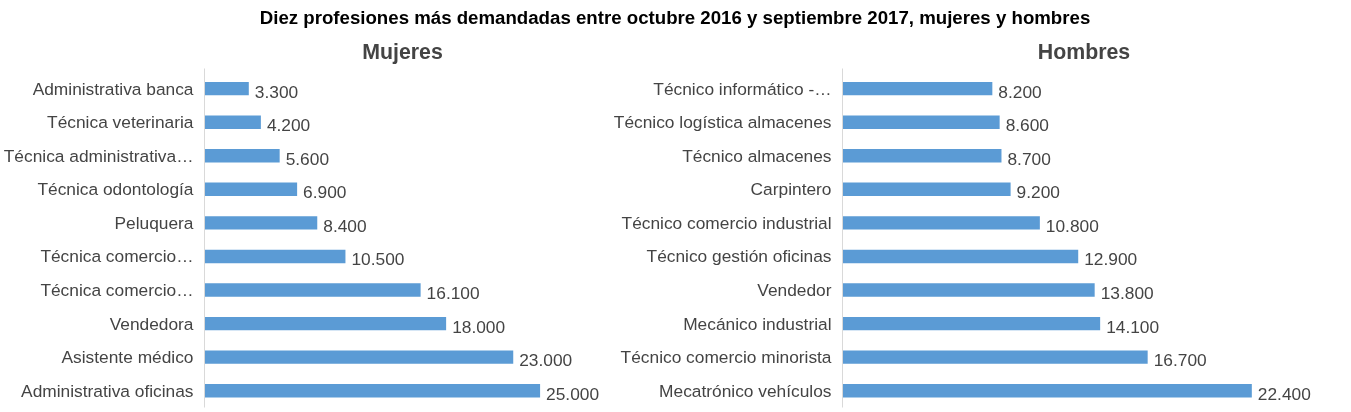 The image size is (1351, 412). Describe the element at coordinates (127, 357) in the screenshot. I see `y-tick-label: Asistente médico` at that location.